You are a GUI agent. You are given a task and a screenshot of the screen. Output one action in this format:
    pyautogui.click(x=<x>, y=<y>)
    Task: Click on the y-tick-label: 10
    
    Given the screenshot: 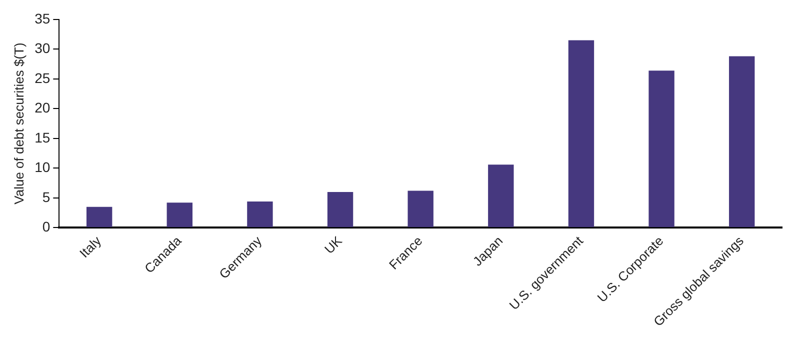 What is the action you would take?
    pyautogui.click(x=42, y=167)
    